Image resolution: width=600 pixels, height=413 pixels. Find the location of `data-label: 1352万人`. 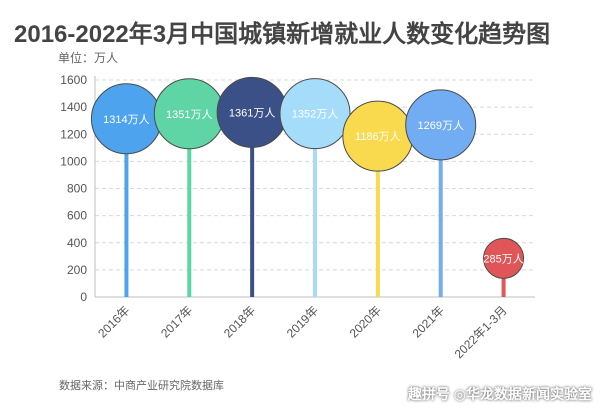

data-label: 1352万人 is located at coordinates (315, 114).